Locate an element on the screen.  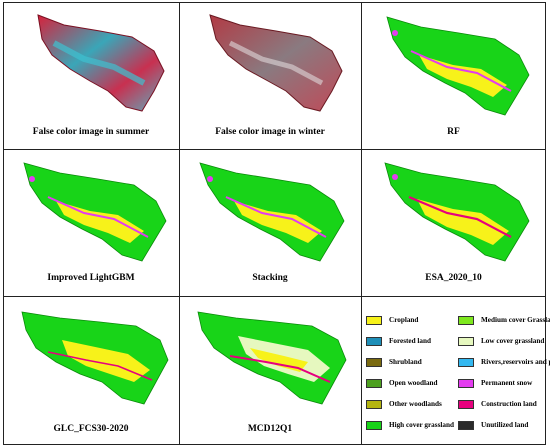
legend-label: Unutilized land is located at coordinates (505, 425).